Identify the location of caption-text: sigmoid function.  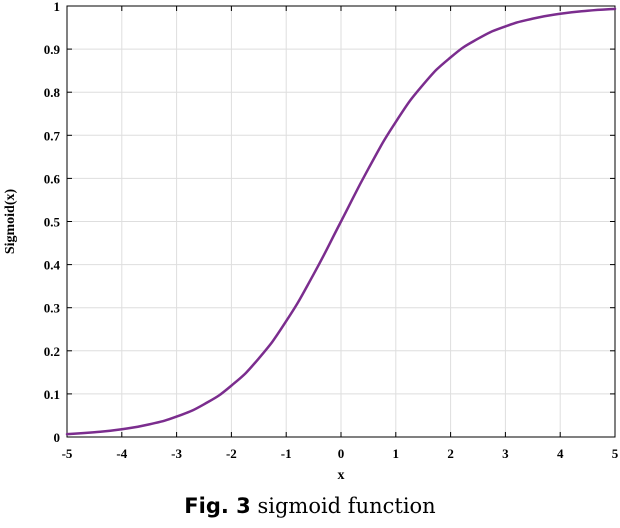
(346, 506).